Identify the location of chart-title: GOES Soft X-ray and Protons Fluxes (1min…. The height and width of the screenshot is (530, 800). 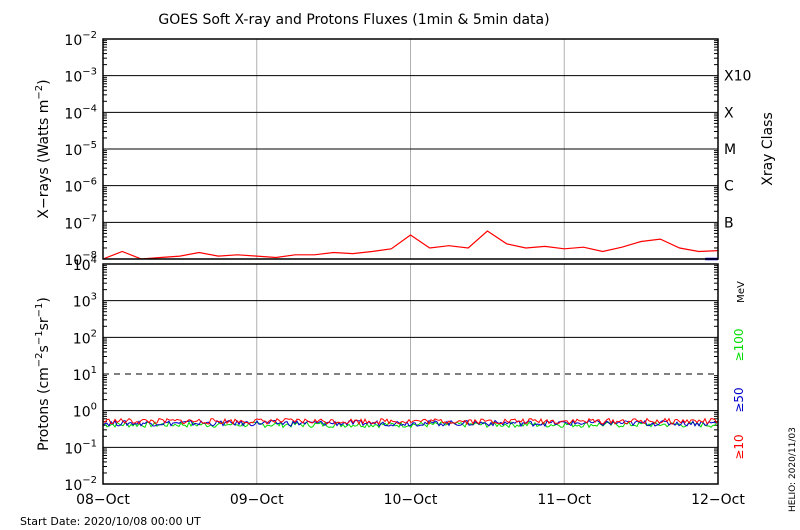
(353, 20).